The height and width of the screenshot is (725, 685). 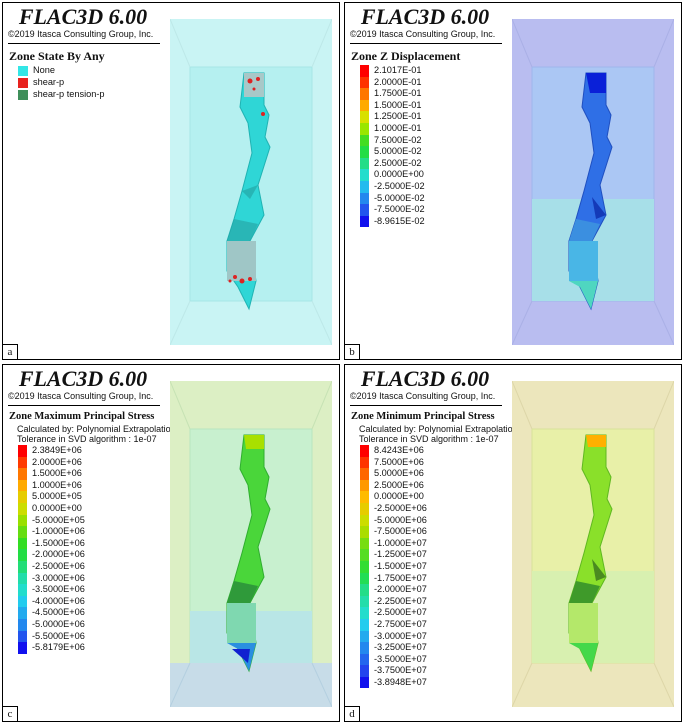 What do you see at coordinates (352, 713) in the screenshot?
I see `panel-label: d` at bounding box center [352, 713].